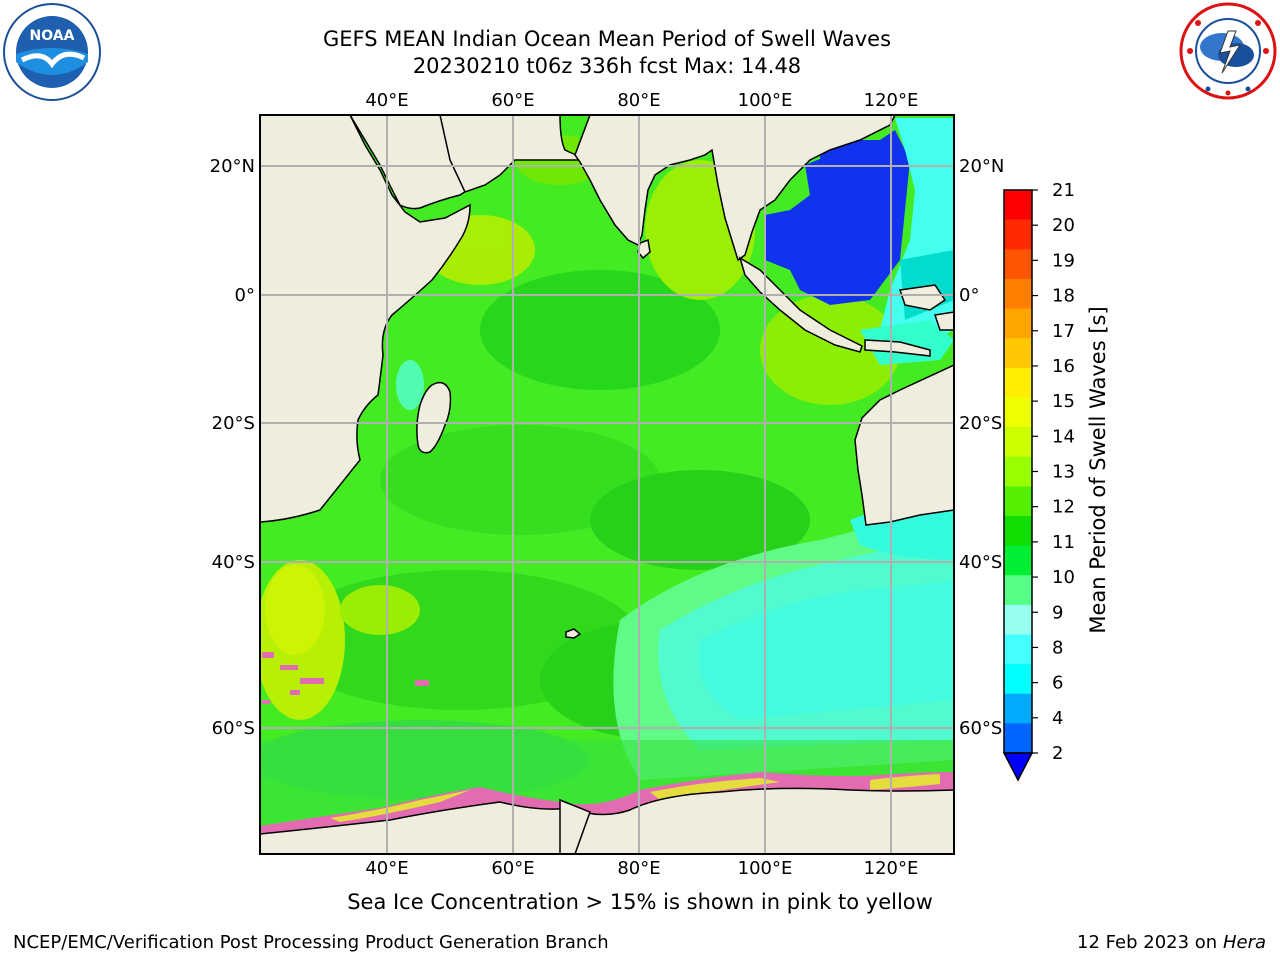  What do you see at coordinates (607, 66) in the screenshot?
I see `map-subtitle: 20230210 t06z 336h fcst Max: 14.48` at bounding box center [607, 66].